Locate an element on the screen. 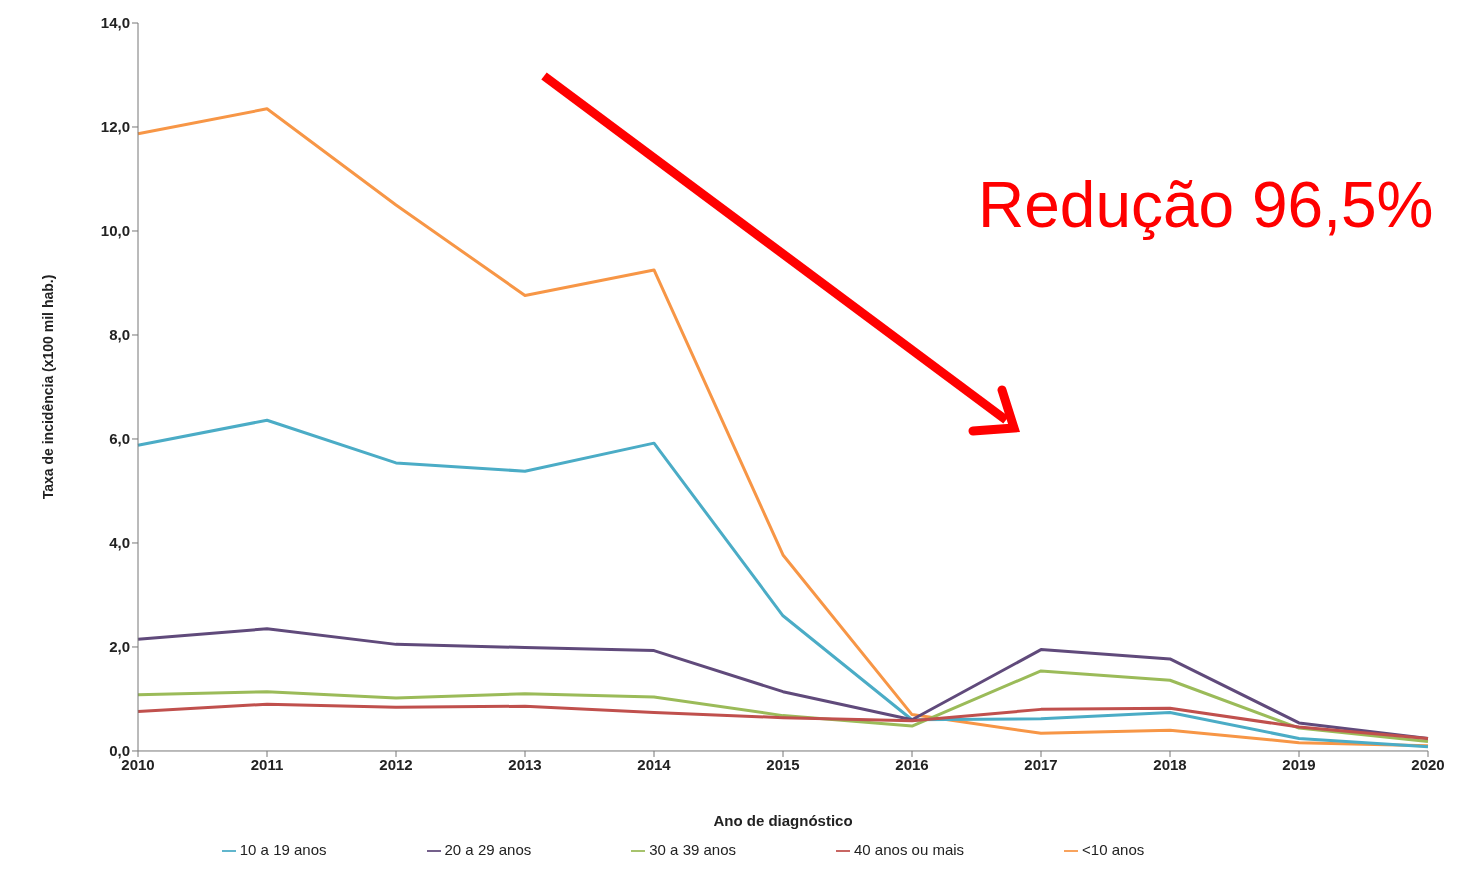  x-tick-label: 2020 is located at coordinates (1428, 764).